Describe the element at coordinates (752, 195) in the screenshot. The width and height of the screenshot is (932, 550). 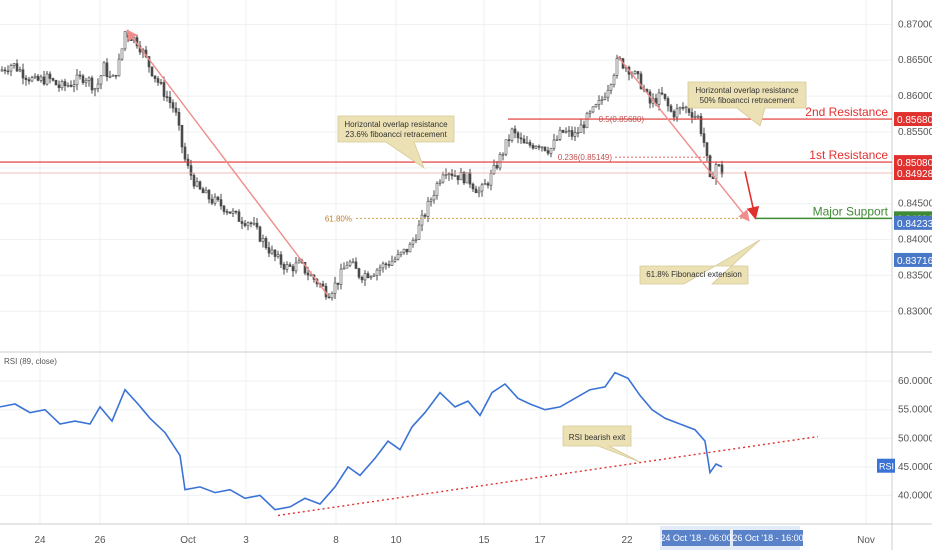
I see `target-arrow` at that location.